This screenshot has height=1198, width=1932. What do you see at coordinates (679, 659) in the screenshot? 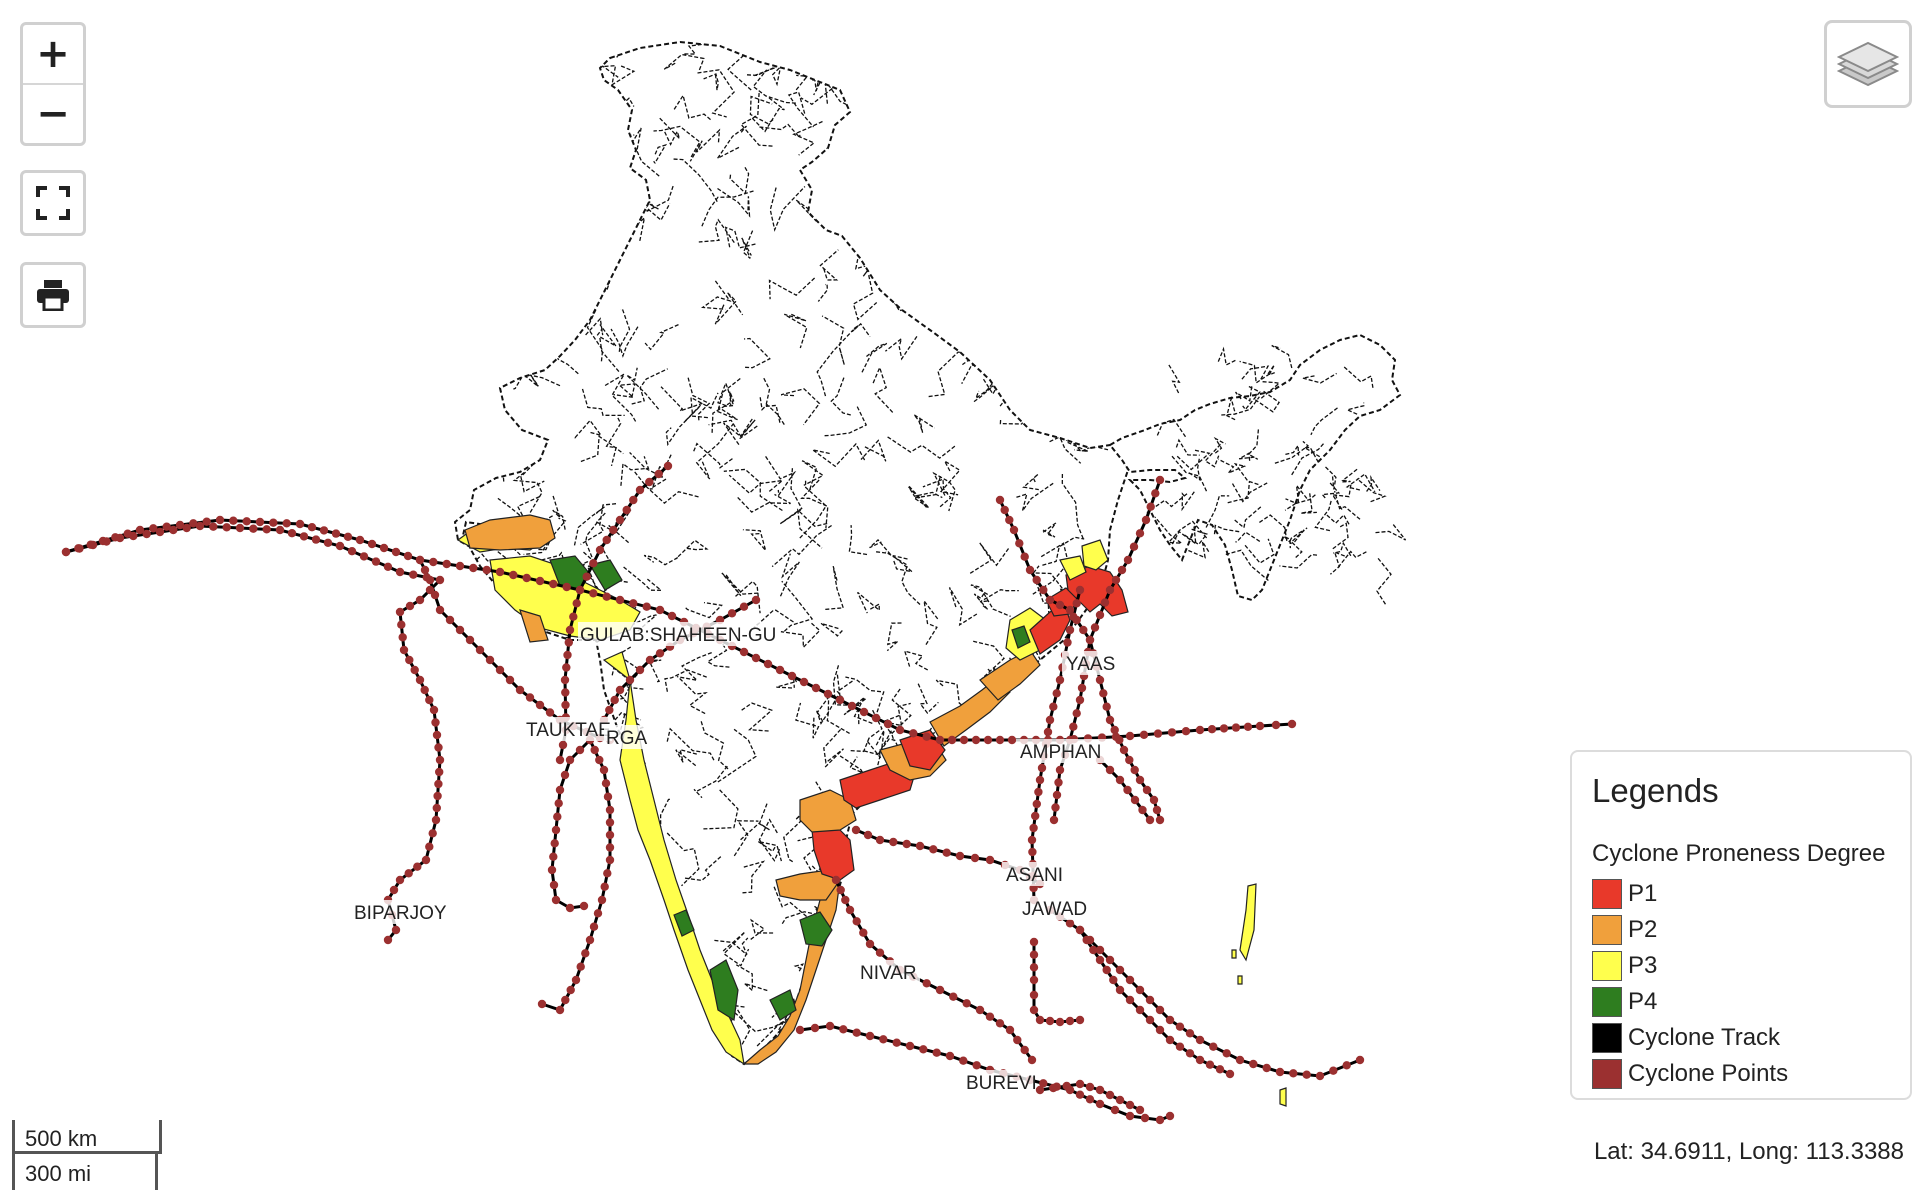
I see `cyclone-track` at bounding box center [679, 659].